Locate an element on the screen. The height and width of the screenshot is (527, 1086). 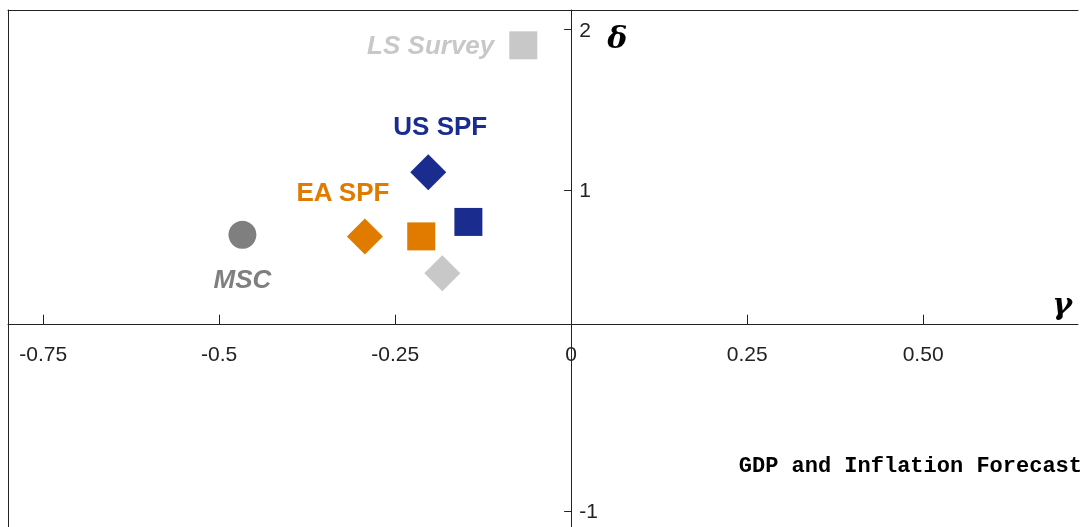
annotation: GDP and Inflation Forecast is located at coordinates (910, 466).